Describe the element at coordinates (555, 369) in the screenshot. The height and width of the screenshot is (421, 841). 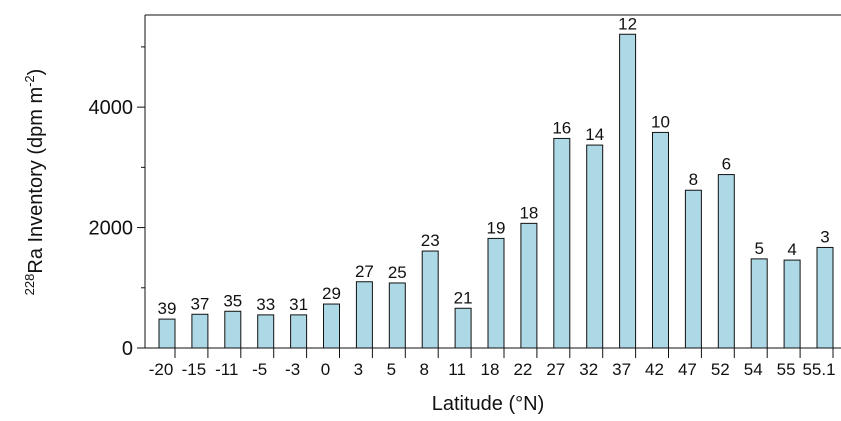
I see `x-tick-label: 27` at that location.